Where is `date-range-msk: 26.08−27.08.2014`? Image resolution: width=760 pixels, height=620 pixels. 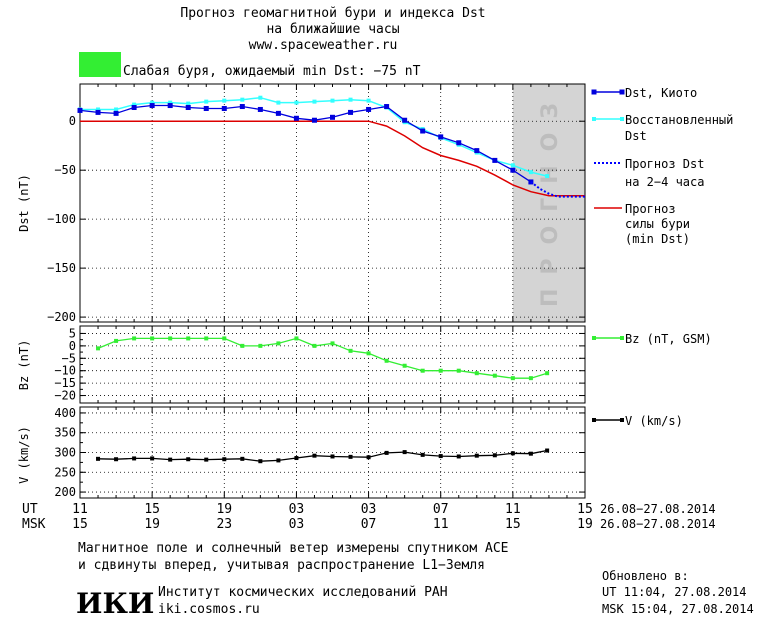 date-range-msk: 26.08−27.08.2014 is located at coordinates (658, 524).